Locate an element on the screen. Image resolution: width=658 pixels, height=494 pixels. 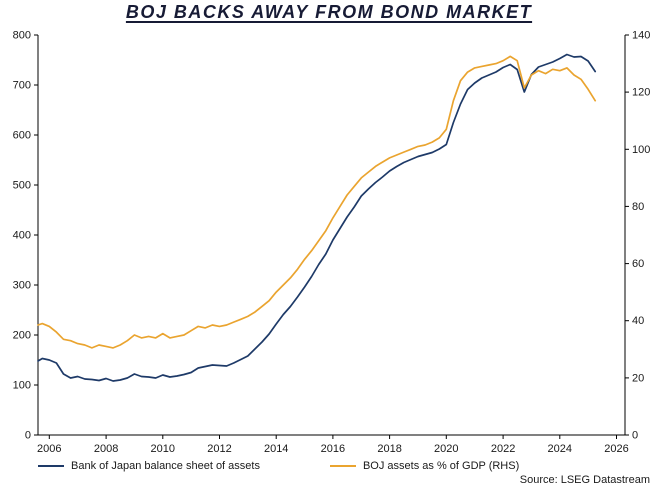
x-tick-label: 2008 is located at coordinates (106, 449).